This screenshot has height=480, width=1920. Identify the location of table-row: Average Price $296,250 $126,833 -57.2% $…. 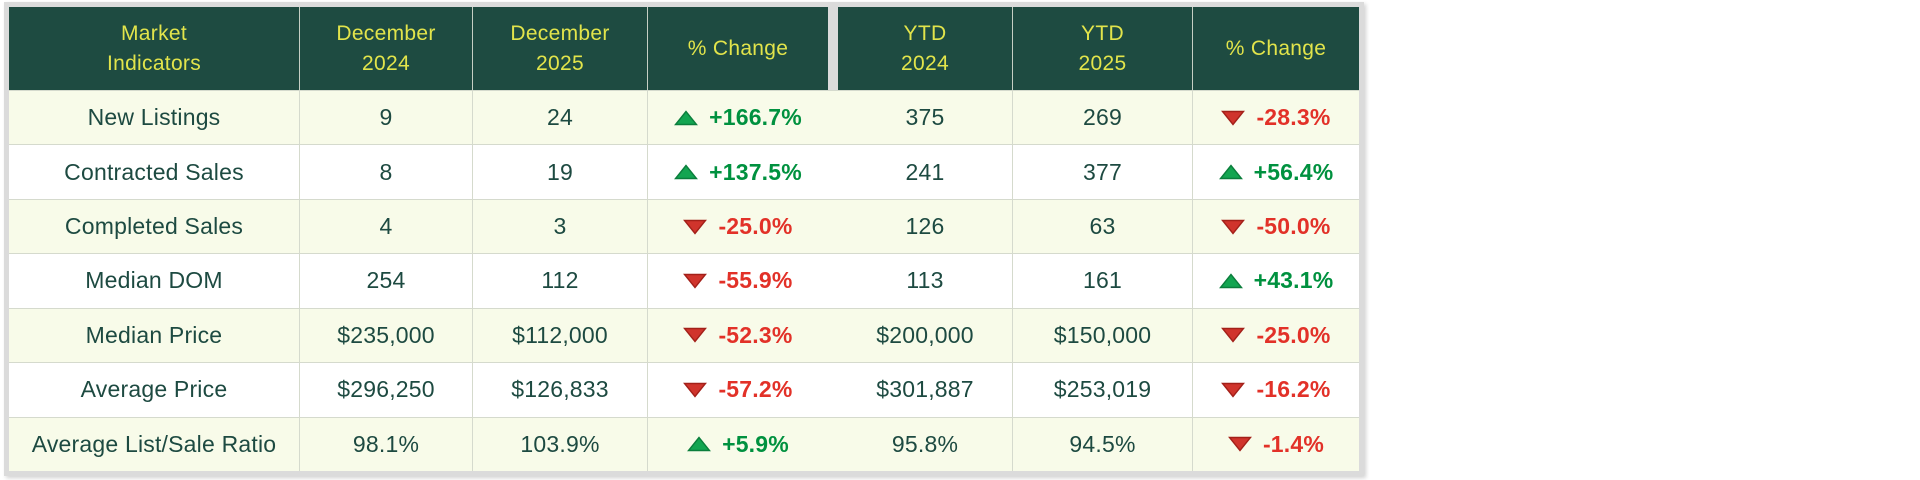
(684, 389).